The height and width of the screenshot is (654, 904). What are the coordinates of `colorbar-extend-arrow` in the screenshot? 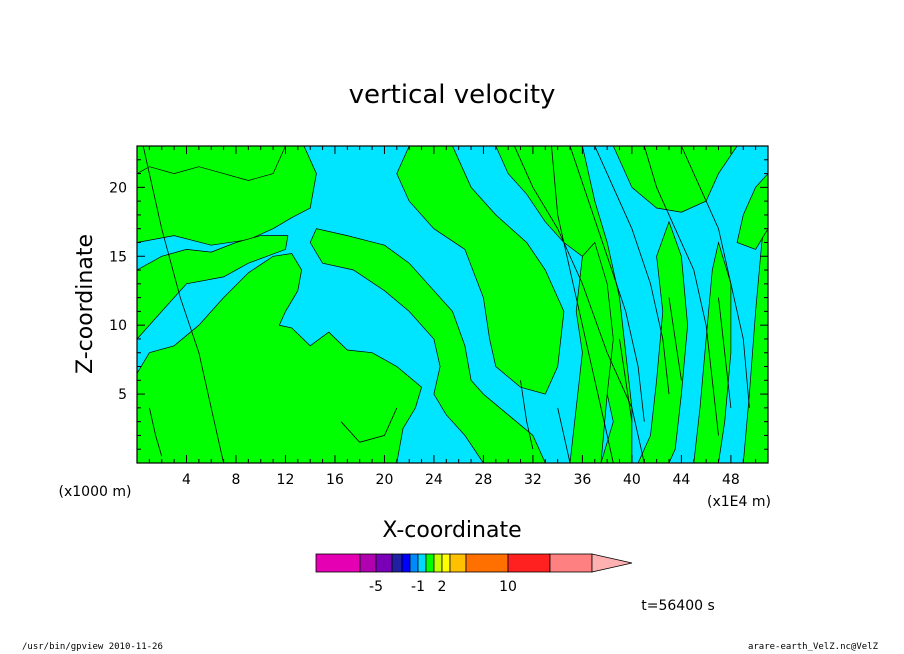 It's located at (612, 563).